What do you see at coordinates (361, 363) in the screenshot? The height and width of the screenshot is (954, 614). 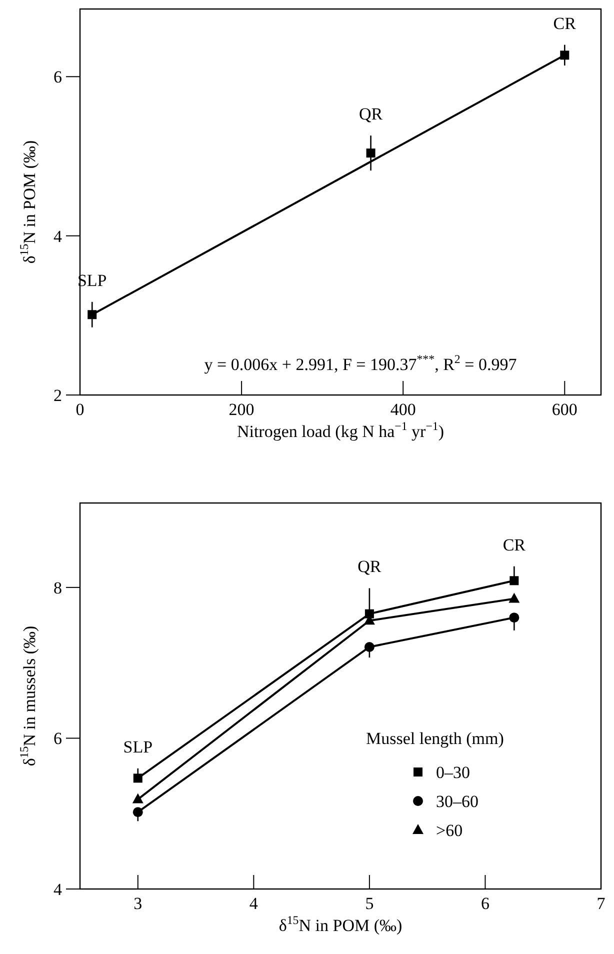 I see `annotation: y = 0.006x + 2.991, F = 190.37$^{***}$, R$^{2}$ = 0.997` at bounding box center [361, 363].